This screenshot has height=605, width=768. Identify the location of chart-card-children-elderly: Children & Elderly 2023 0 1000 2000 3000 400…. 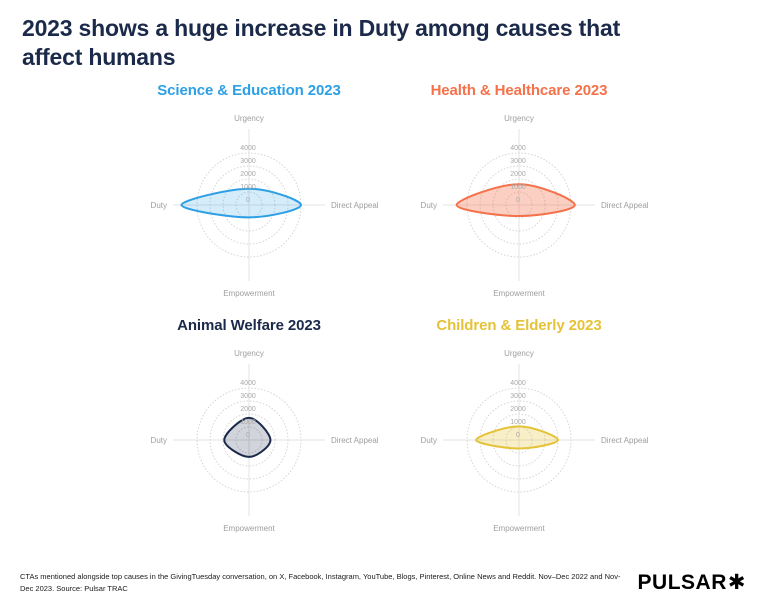
(519, 430).